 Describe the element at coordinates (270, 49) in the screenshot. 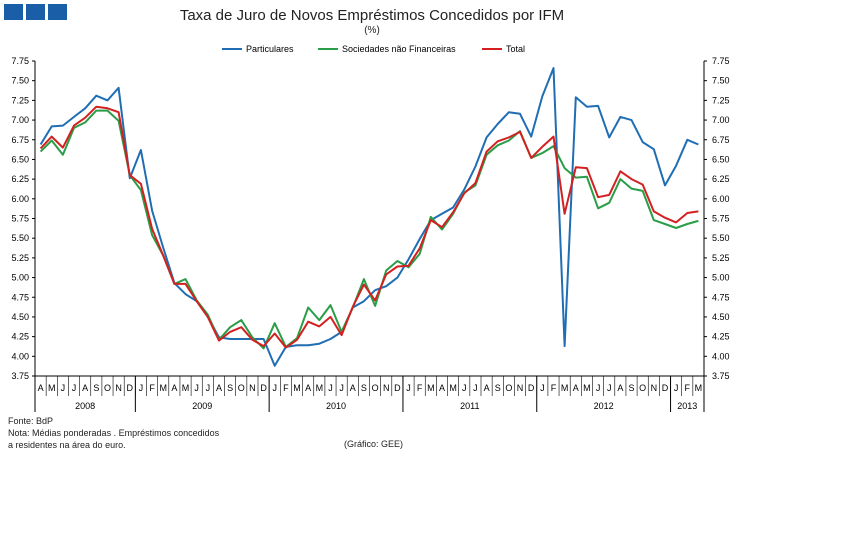

I see `legend-label: Particulares` at that location.